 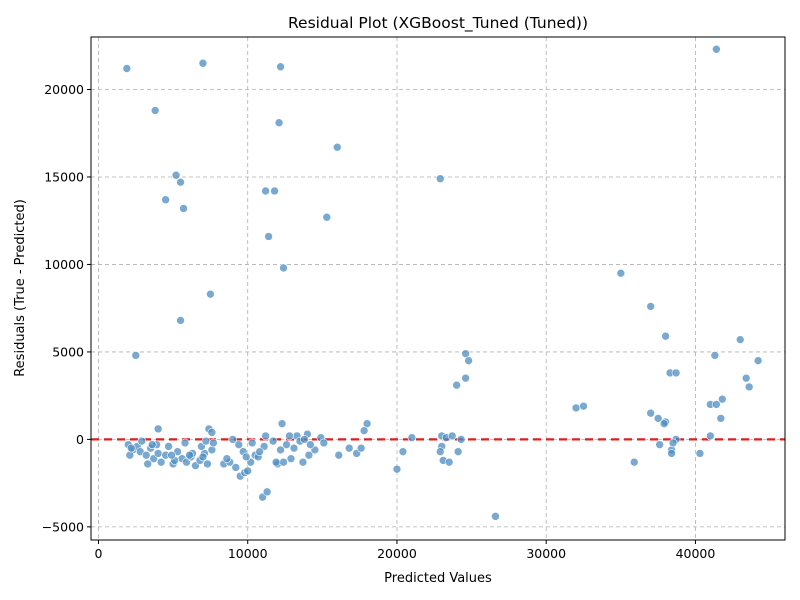 What do you see at coordinates (438, 578) in the screenshot?
I see `x-axis-title: Predicted Values` at bounding box center [438, 578].